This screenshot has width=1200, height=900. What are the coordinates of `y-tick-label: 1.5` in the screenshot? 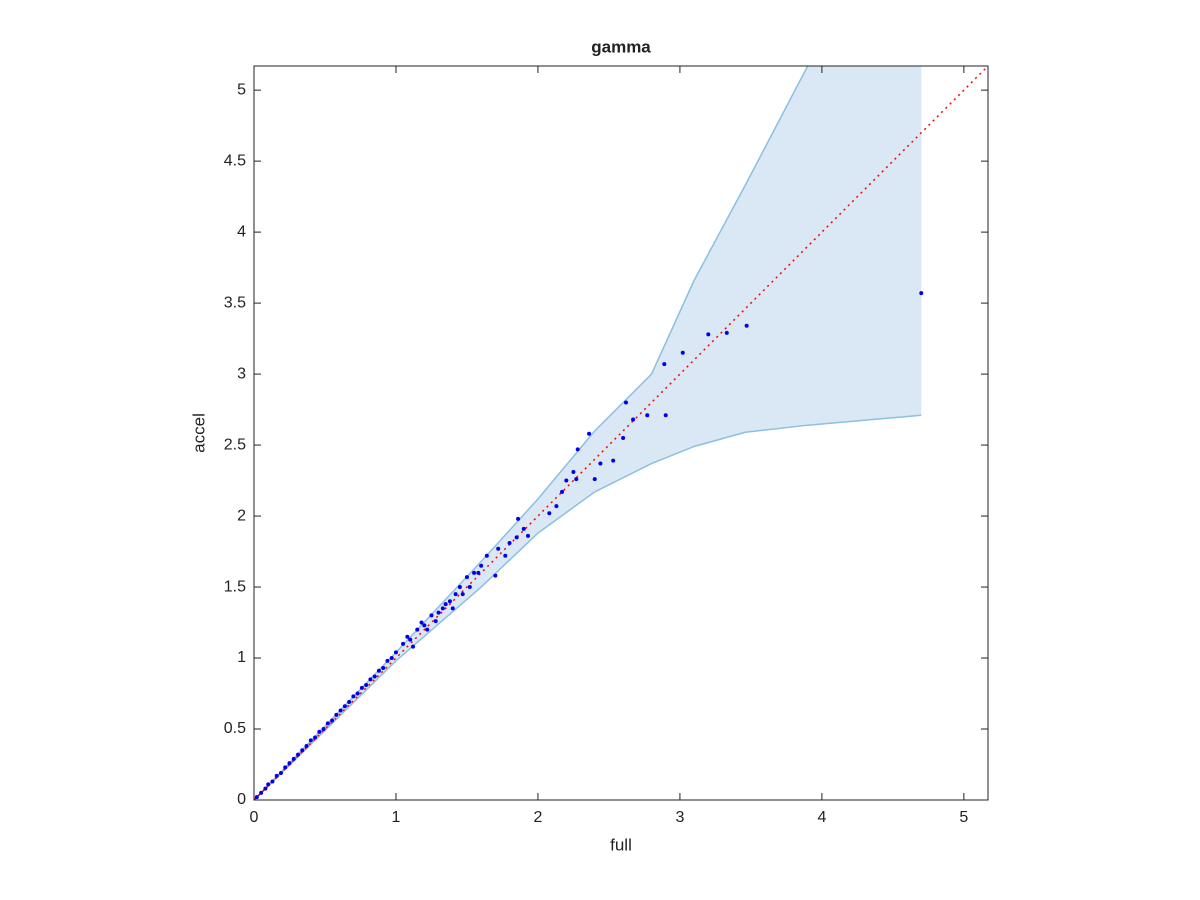 It's located at (235, 586).